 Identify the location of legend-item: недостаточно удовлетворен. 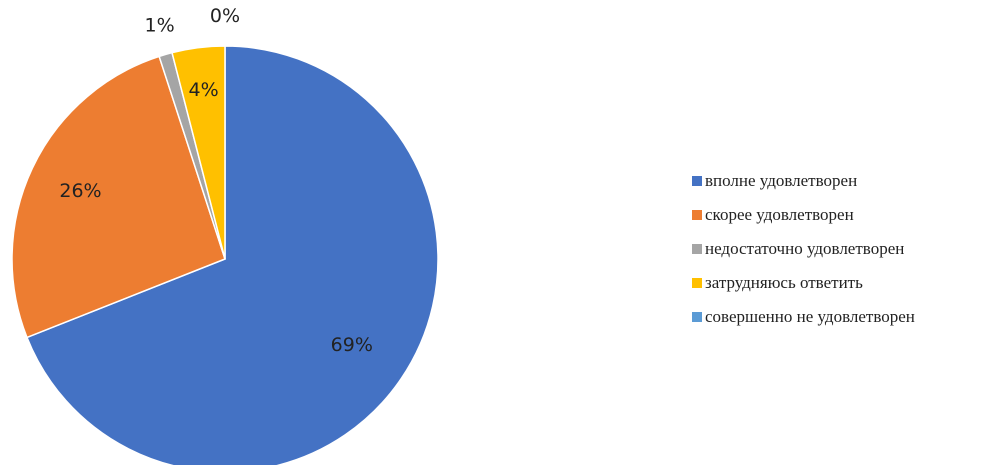
(803, 249).